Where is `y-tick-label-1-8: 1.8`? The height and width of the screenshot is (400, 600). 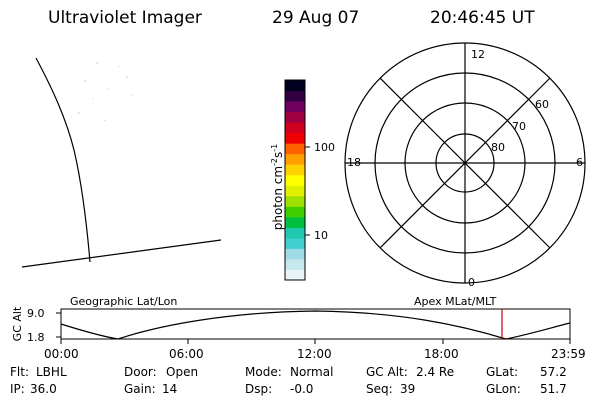
y-tick-label-1-8: 1.8 is located at coordinates (36, 337).